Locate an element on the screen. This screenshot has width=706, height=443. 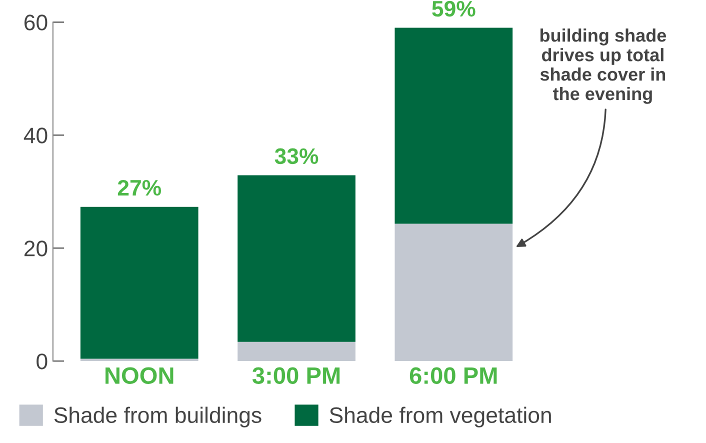
text: building shade drives up total shade cover in the evening is located at coordinates (603, 66).